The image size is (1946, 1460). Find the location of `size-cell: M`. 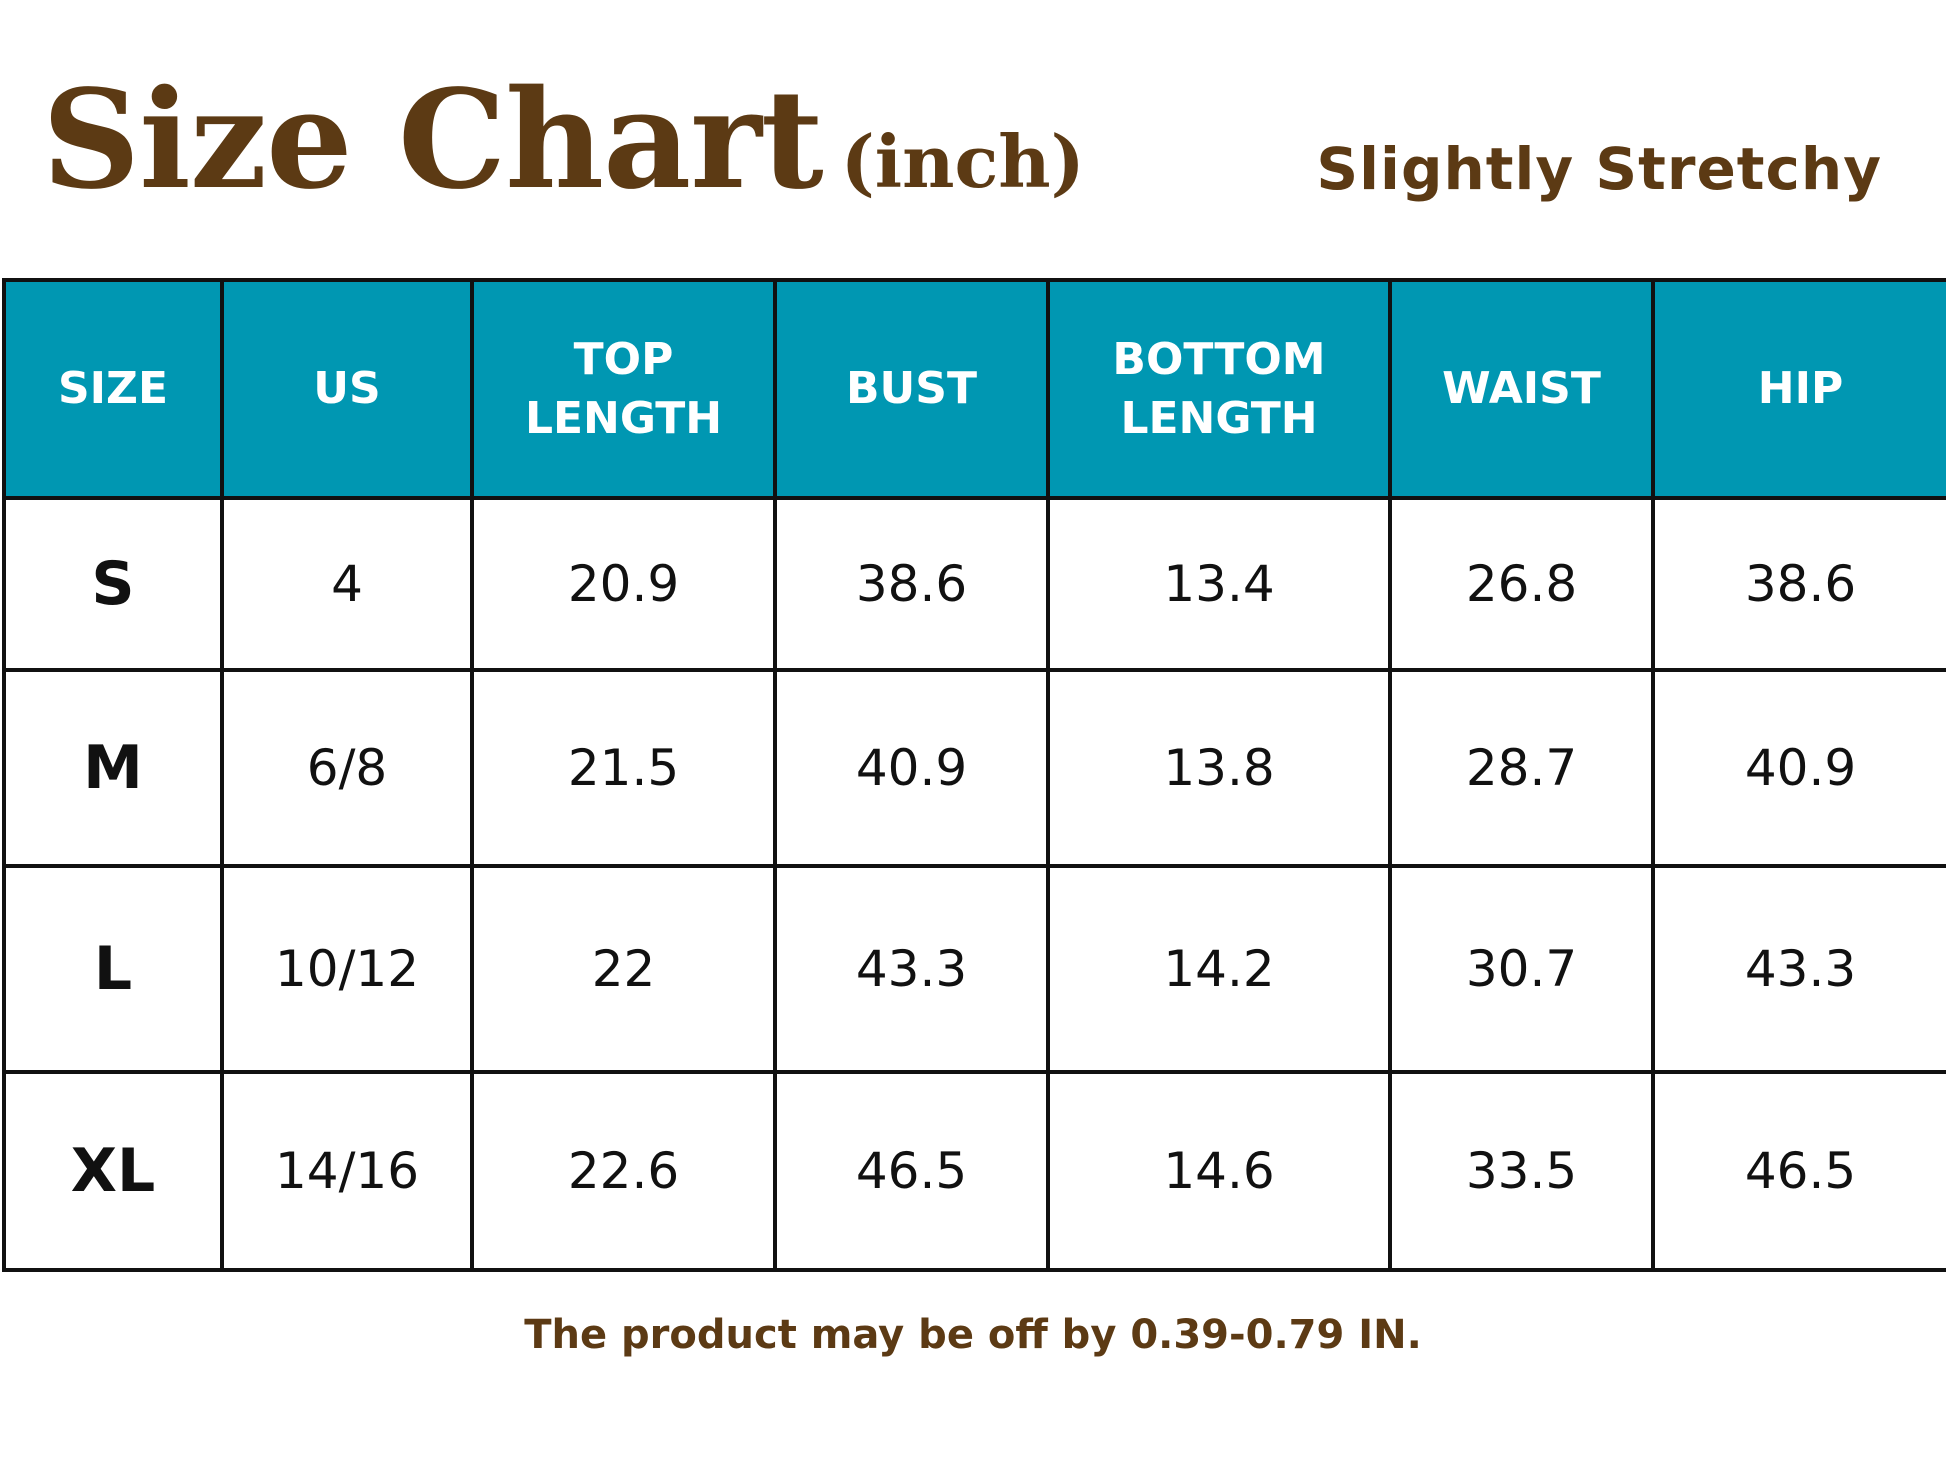

size-cell: M is located at coordinates (113, 768).